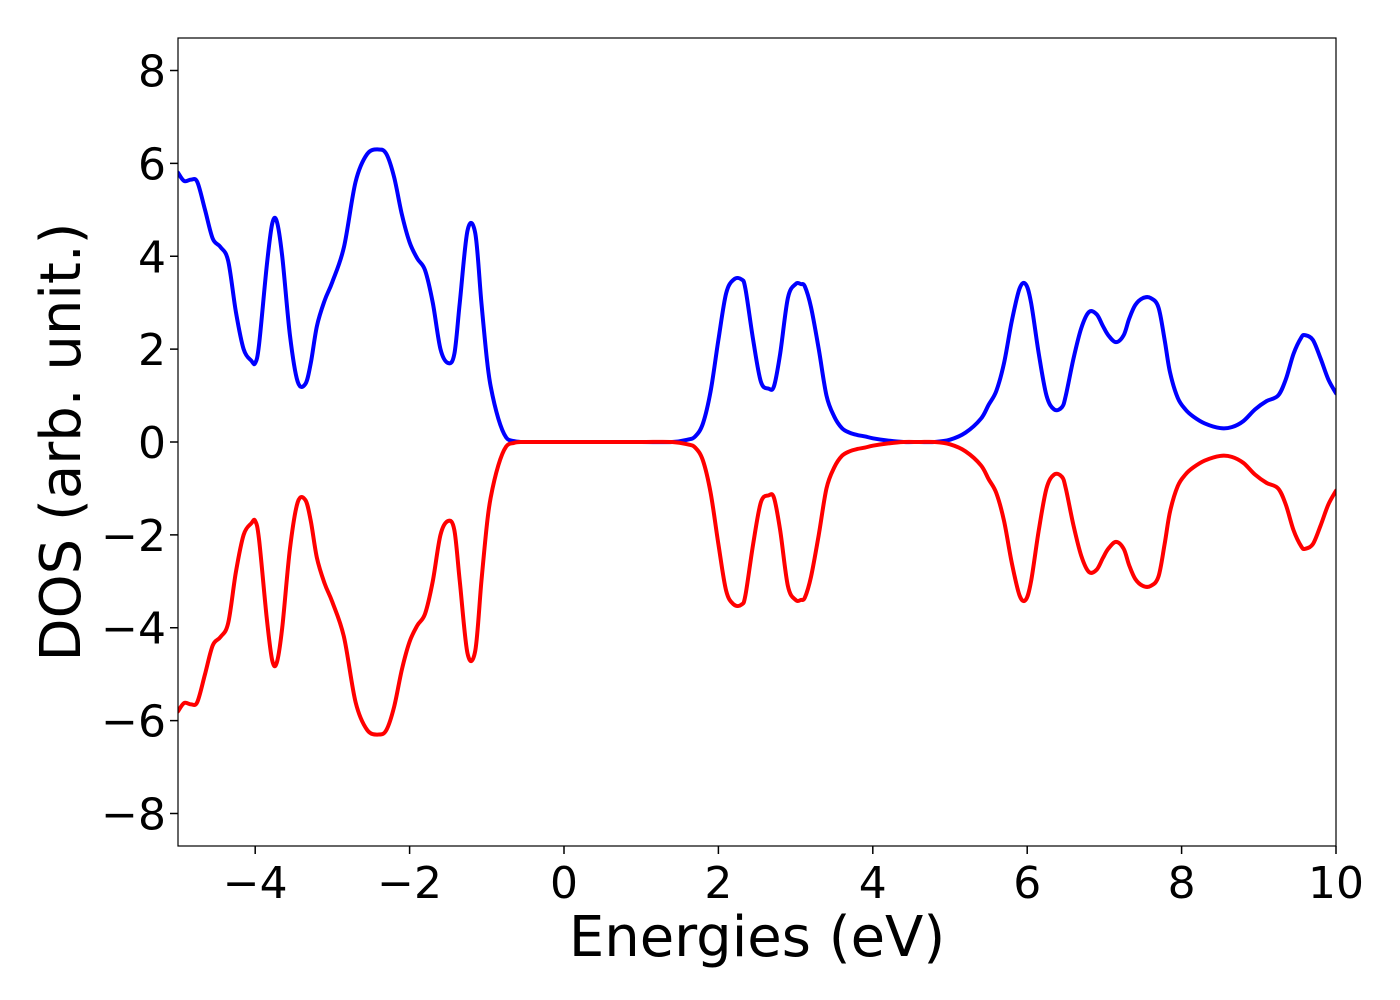  Describe the element at coordinates (61, 441) in the screenshot. I see `y-axis-label: DOS (arb. unit.)` at that location.